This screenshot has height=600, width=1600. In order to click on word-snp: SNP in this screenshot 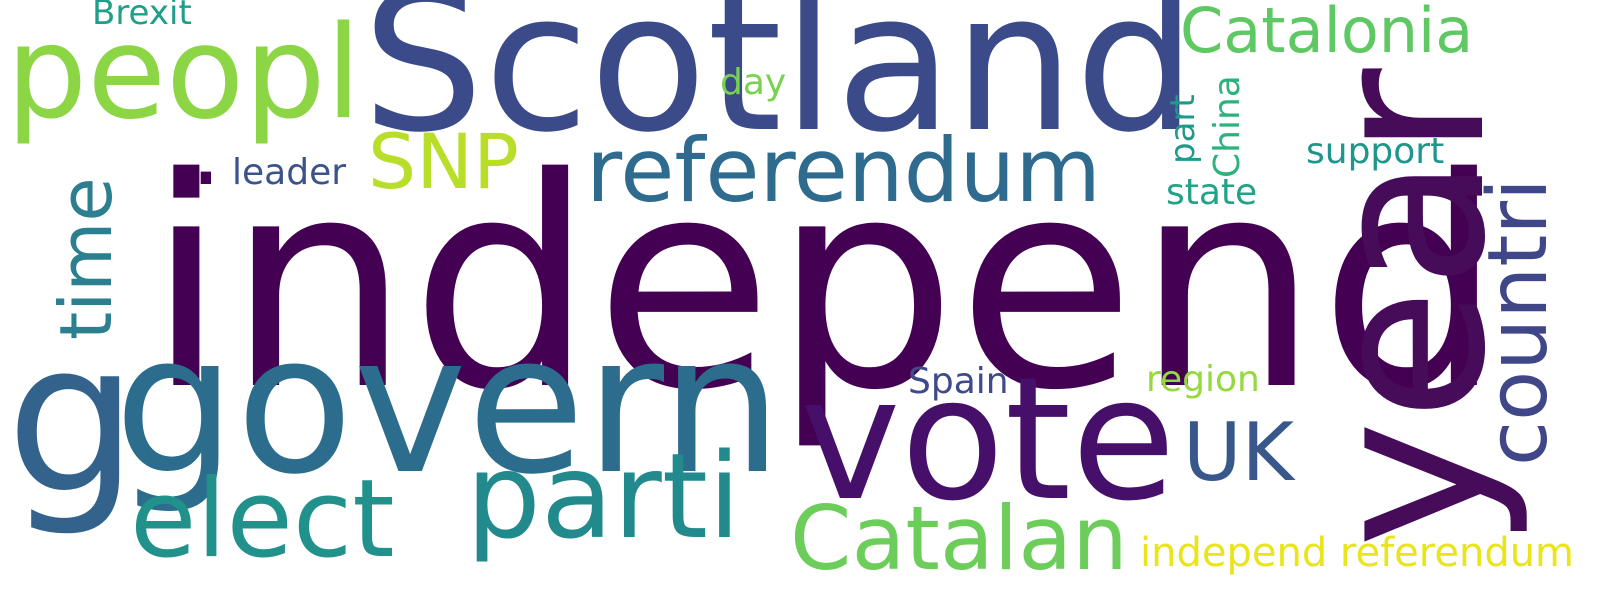, I will do `click(443, 161)`.